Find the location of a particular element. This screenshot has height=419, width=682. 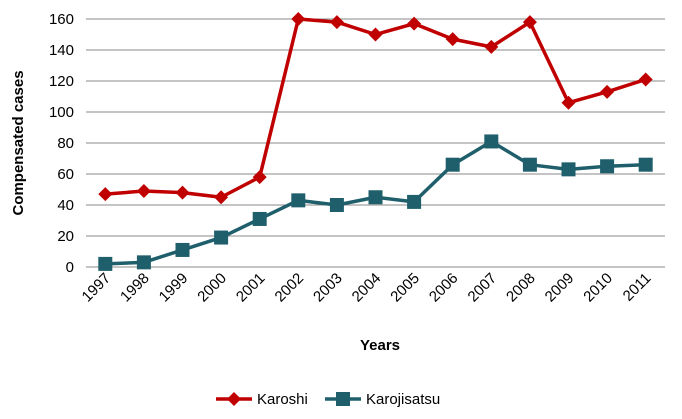

y-tick-label: 60 is located at coordinates (65, 174).